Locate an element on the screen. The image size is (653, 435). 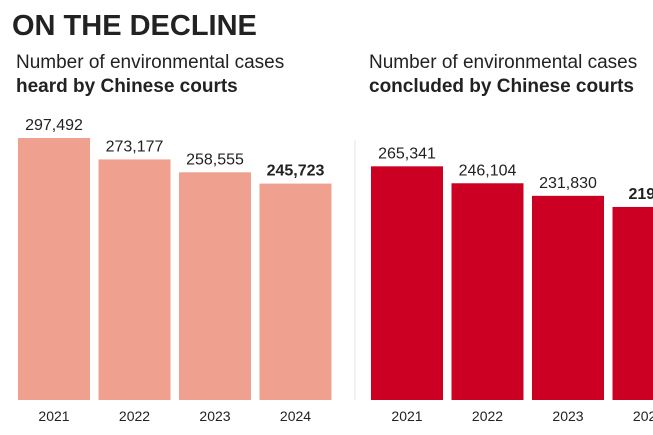
value-label: 258,555 is located at coordinates (215, 159).